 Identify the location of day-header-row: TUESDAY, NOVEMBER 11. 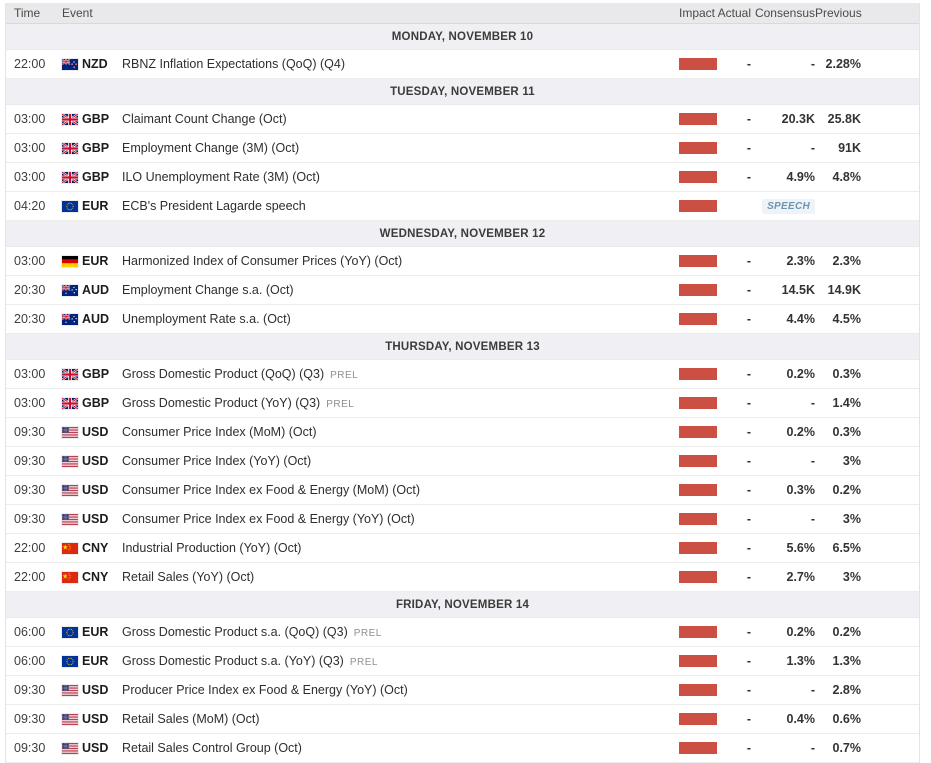
(462, 92).